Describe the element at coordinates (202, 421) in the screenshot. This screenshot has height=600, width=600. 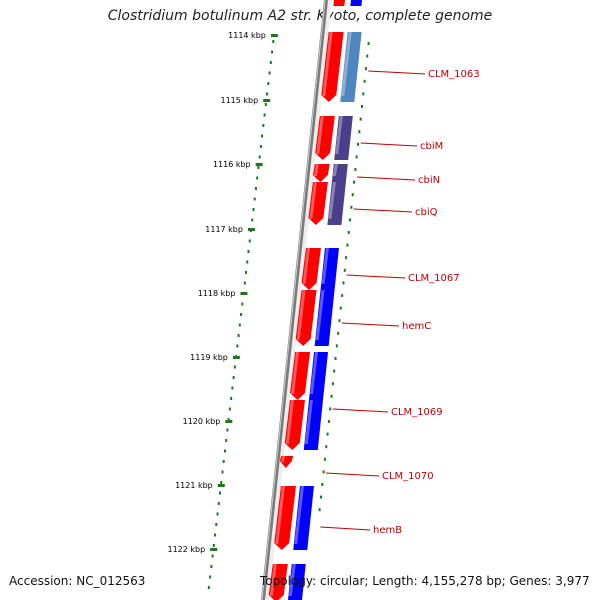
I see `tick-label: 1120 kbp` at that location.